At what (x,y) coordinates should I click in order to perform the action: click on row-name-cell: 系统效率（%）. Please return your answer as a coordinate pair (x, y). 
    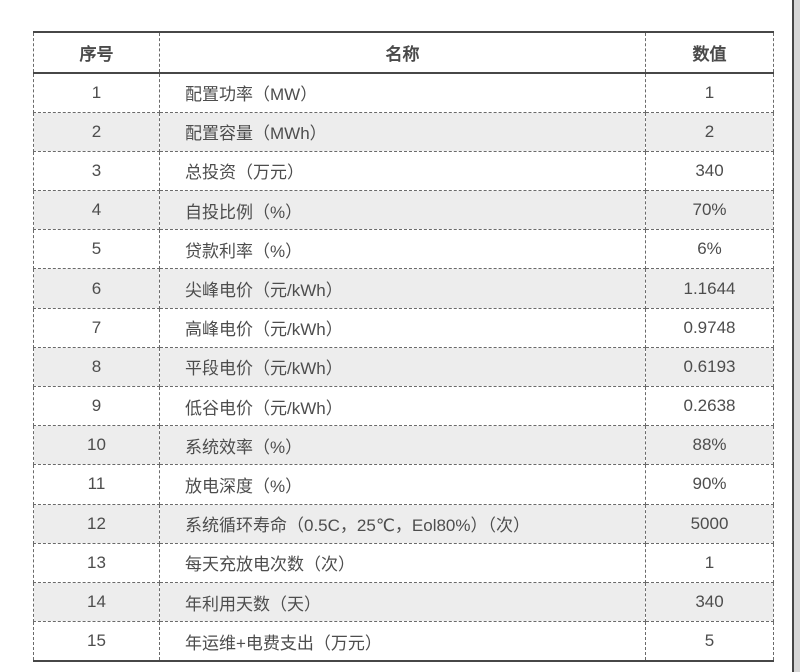
    Looking at the image, I should click on (402, 445).